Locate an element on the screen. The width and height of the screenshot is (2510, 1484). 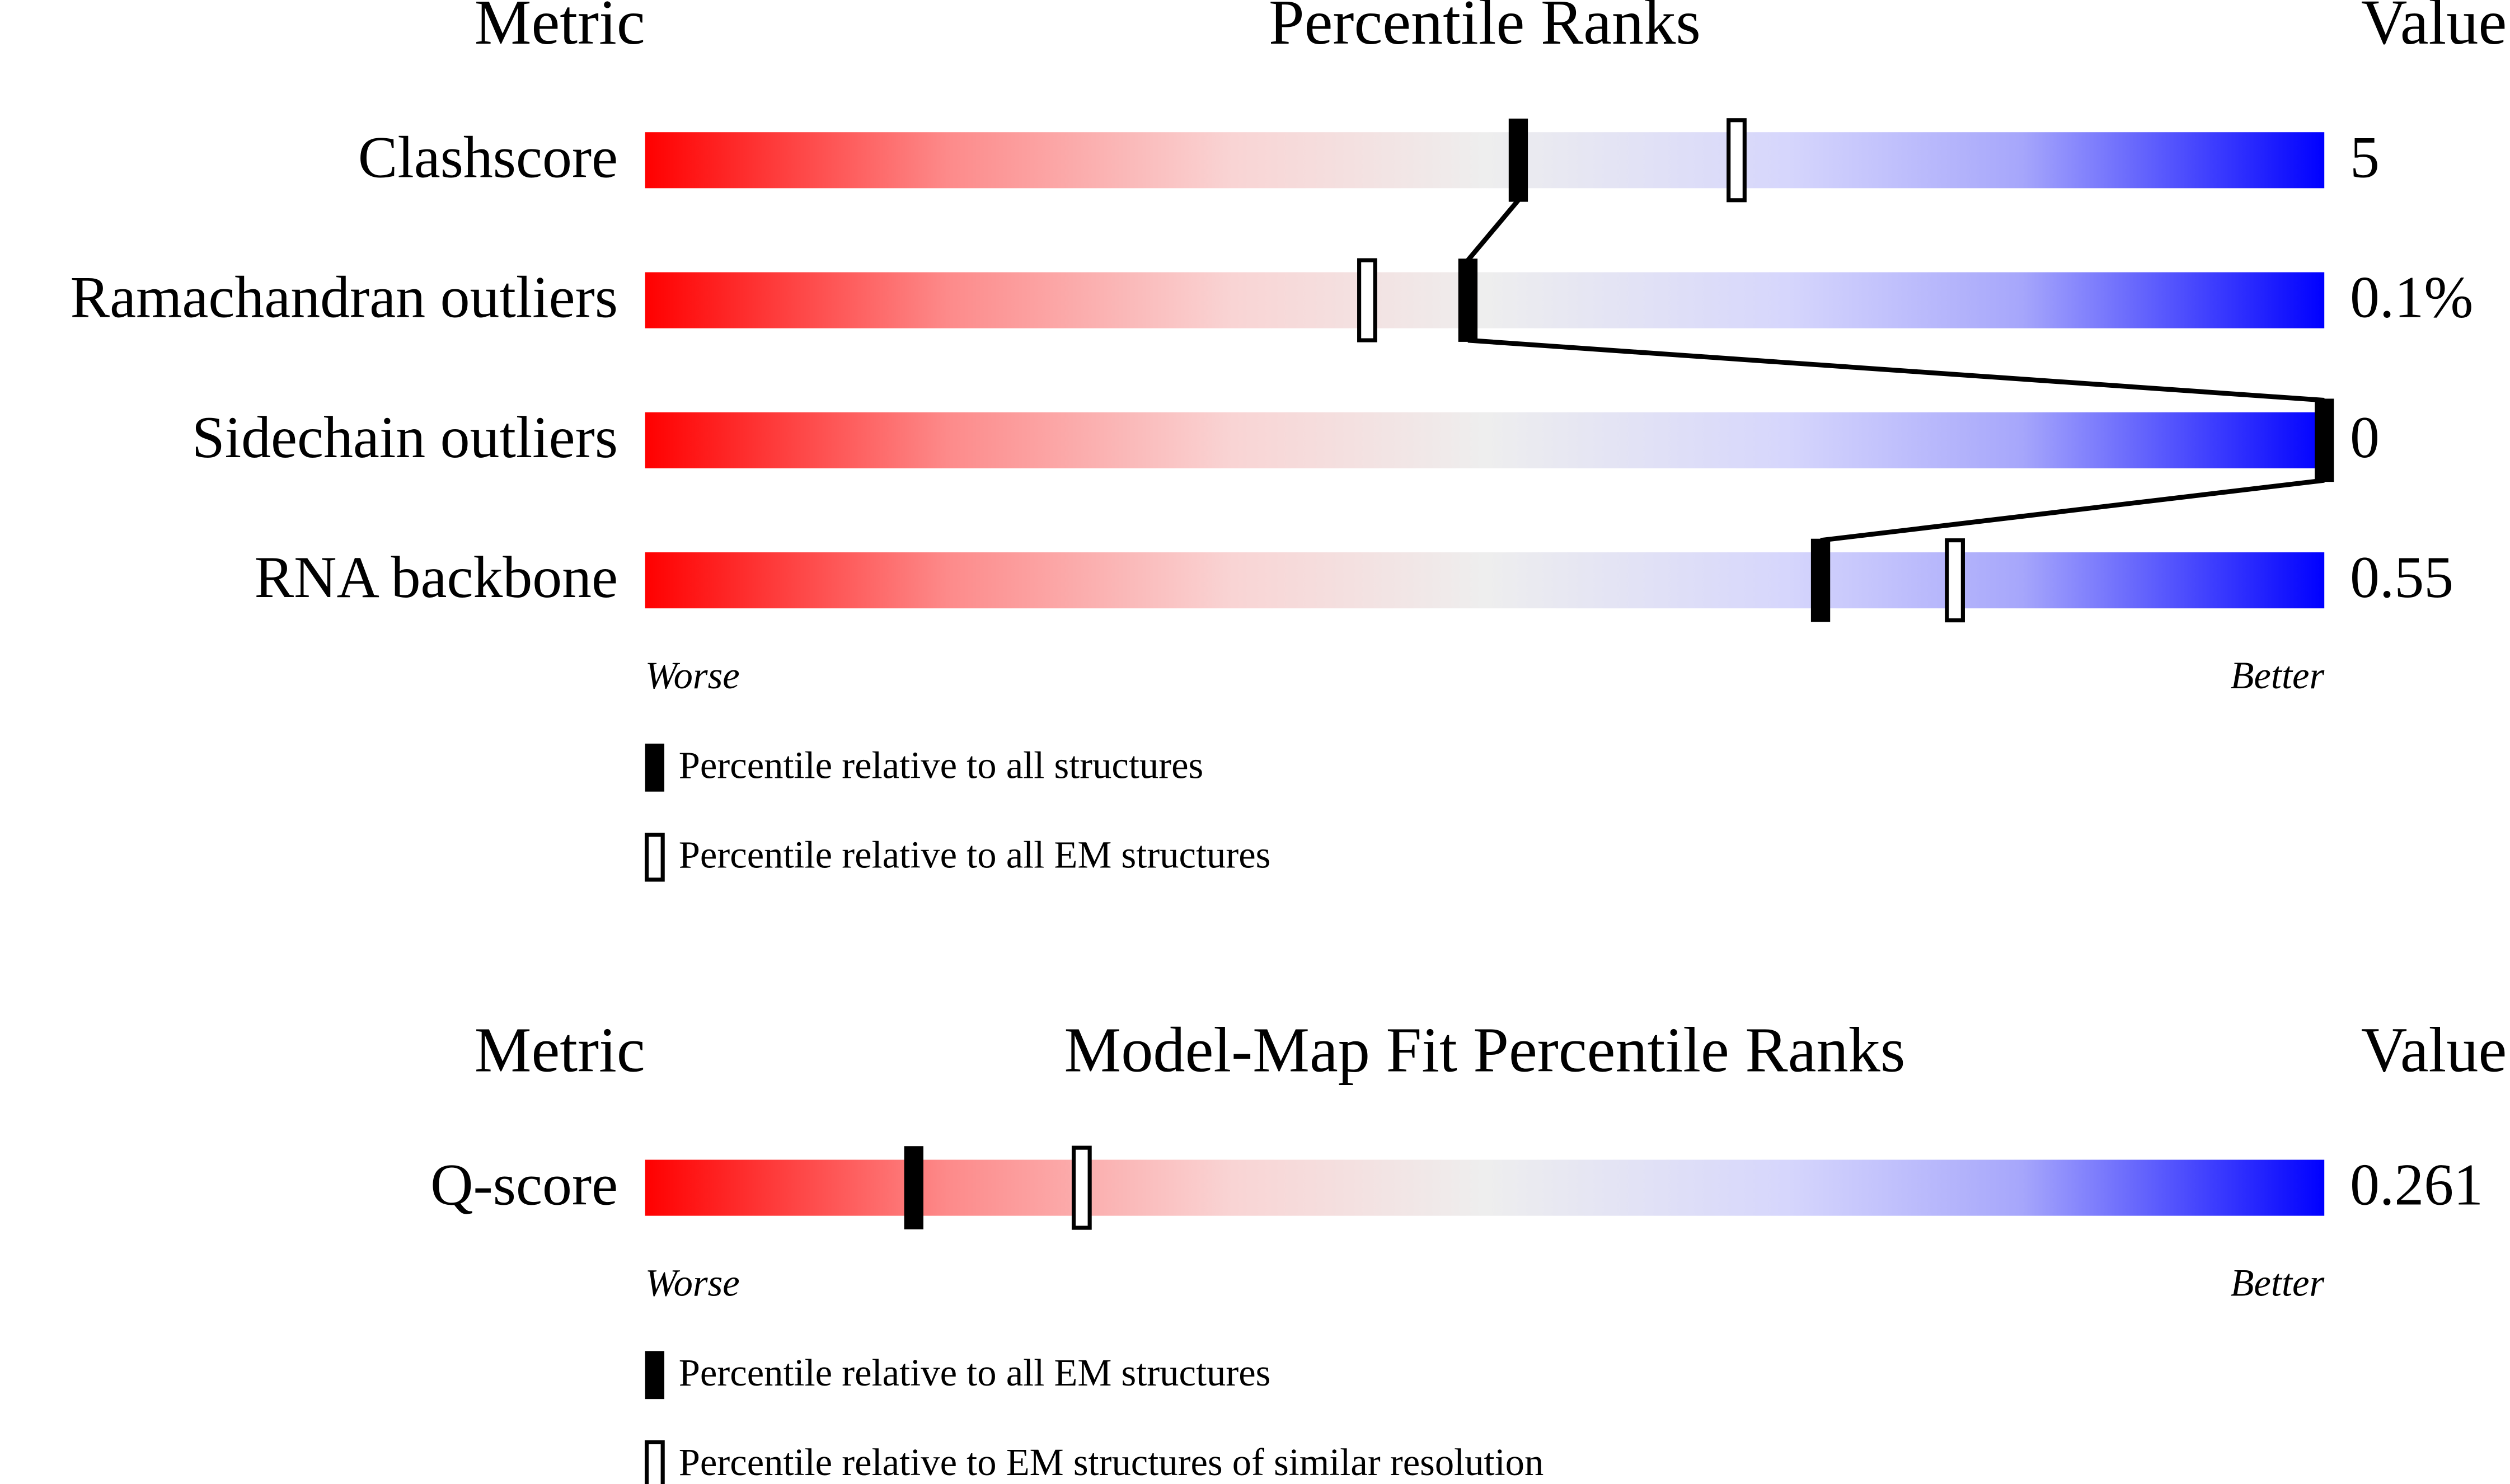
metric-value: 0.1% is located at coordinates (2411, 297).